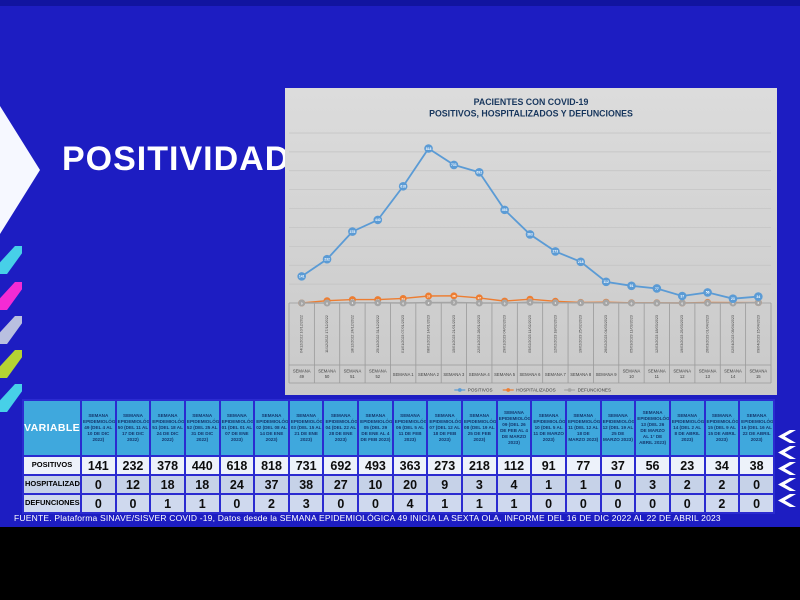  I want to click on svg-text: 440, so click(378, 220).